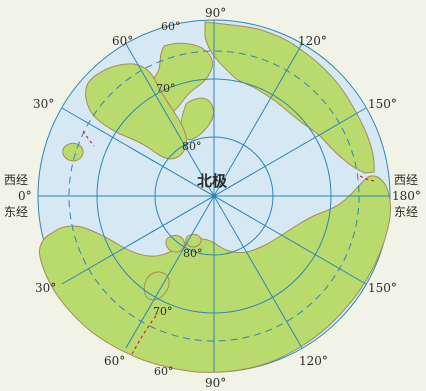 The height and width of the screenshot is (391, 426). I want to click on label-lon-150-bottom-right: 150°, so click(382, 288).